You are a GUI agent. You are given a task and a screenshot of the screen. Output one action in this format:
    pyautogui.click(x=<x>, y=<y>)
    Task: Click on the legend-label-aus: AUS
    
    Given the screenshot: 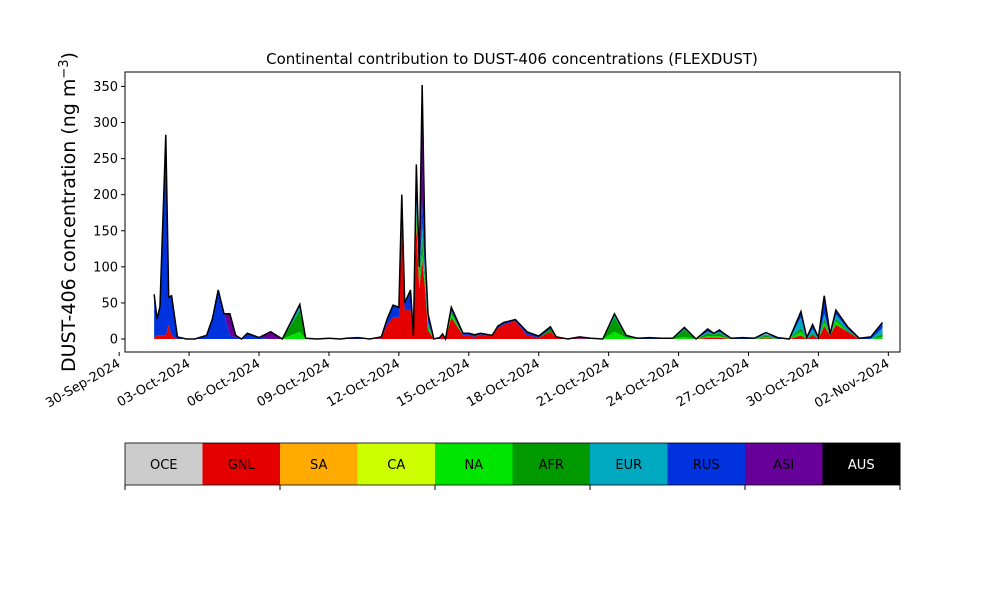 What is the action you would take?
    pyautogui.click(x=861, y=465)
    